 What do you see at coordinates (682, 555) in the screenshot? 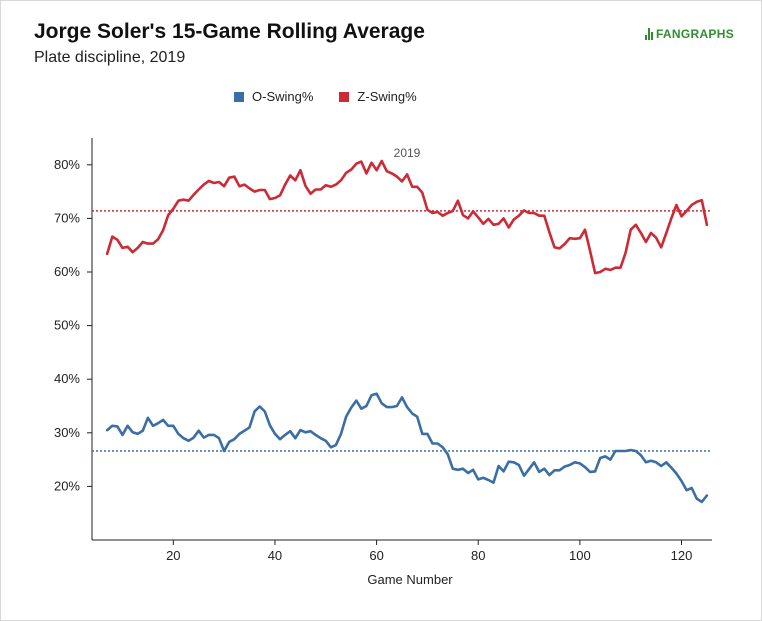
I see `x-tick-label: 120` at bounding box center [682, 555].